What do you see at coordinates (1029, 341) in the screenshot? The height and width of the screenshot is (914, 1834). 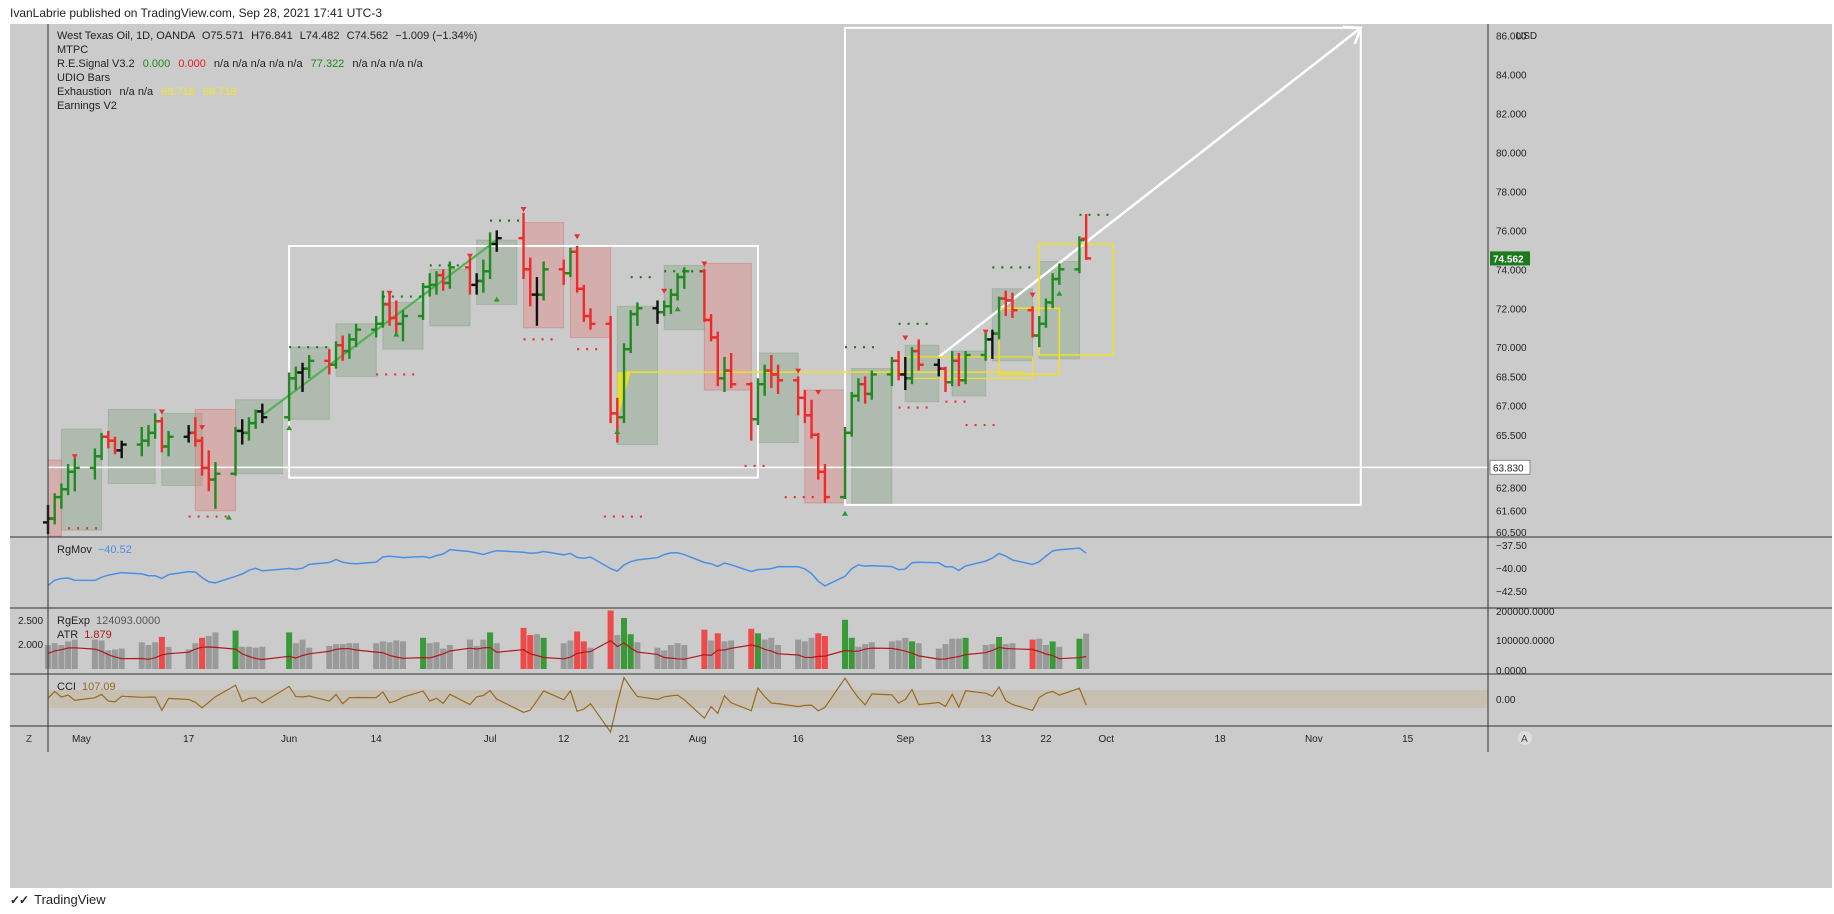 I see `highlight-box` at bounding box center [1029, 341].